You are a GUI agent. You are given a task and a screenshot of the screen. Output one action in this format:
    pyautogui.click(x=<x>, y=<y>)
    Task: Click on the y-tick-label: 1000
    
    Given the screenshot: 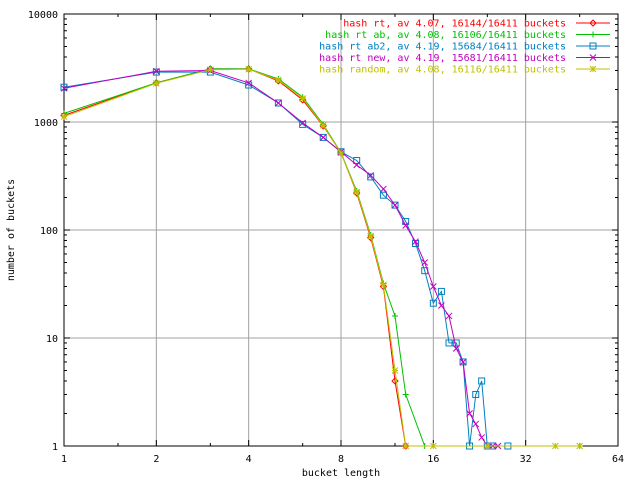 What is the action you would take?
    pyautogui.click(x=46, y=123)
    